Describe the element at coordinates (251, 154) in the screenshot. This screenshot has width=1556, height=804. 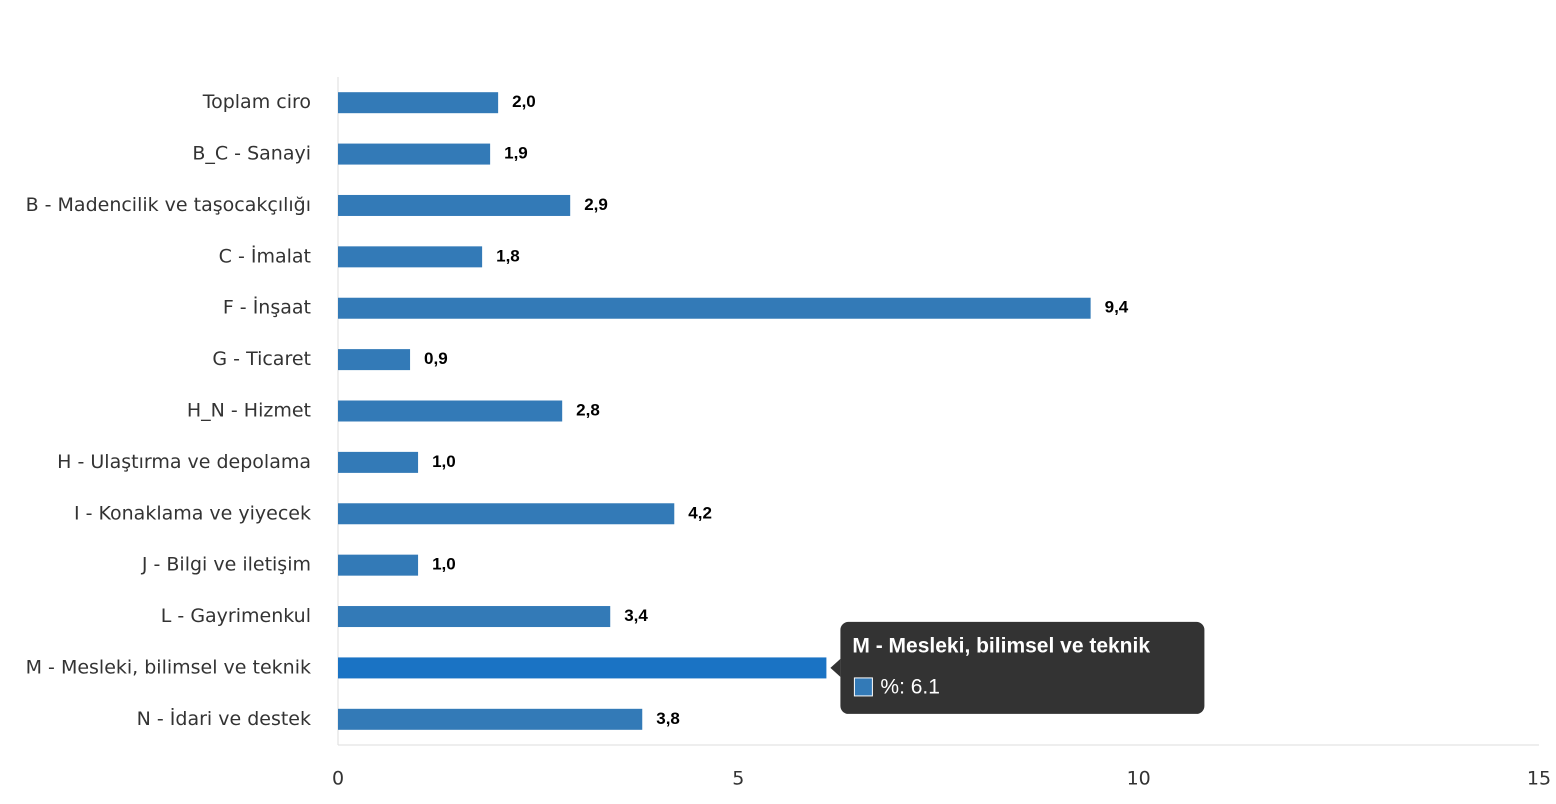
I see `y-tick-label: B_C - Sanayi` at that location.